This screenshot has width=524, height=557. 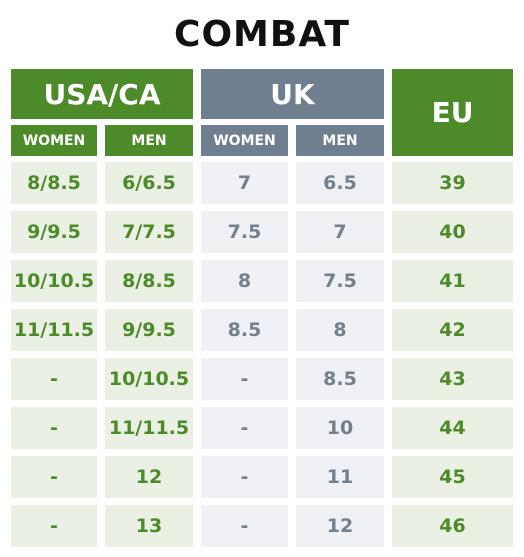 What do you see at coordinates (340, 232) in the screenshot?
I see `cell-uk-men: 7` at bounding box center [340, 232].